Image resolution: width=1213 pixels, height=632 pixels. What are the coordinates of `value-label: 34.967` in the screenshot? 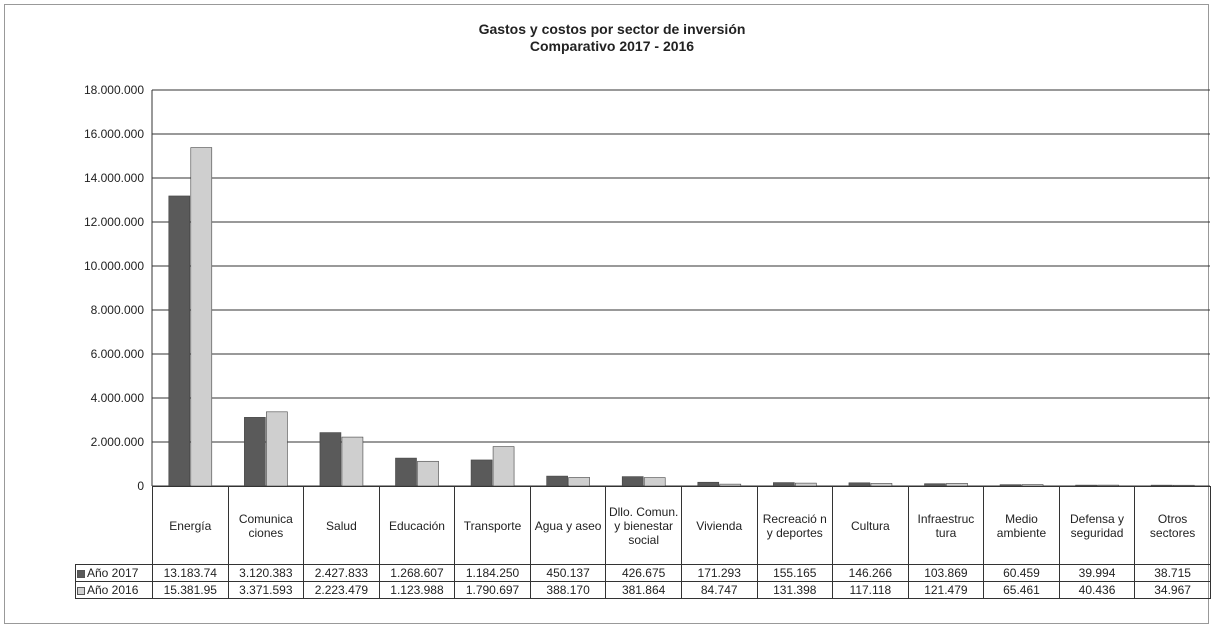 It's located at (1172, 590).